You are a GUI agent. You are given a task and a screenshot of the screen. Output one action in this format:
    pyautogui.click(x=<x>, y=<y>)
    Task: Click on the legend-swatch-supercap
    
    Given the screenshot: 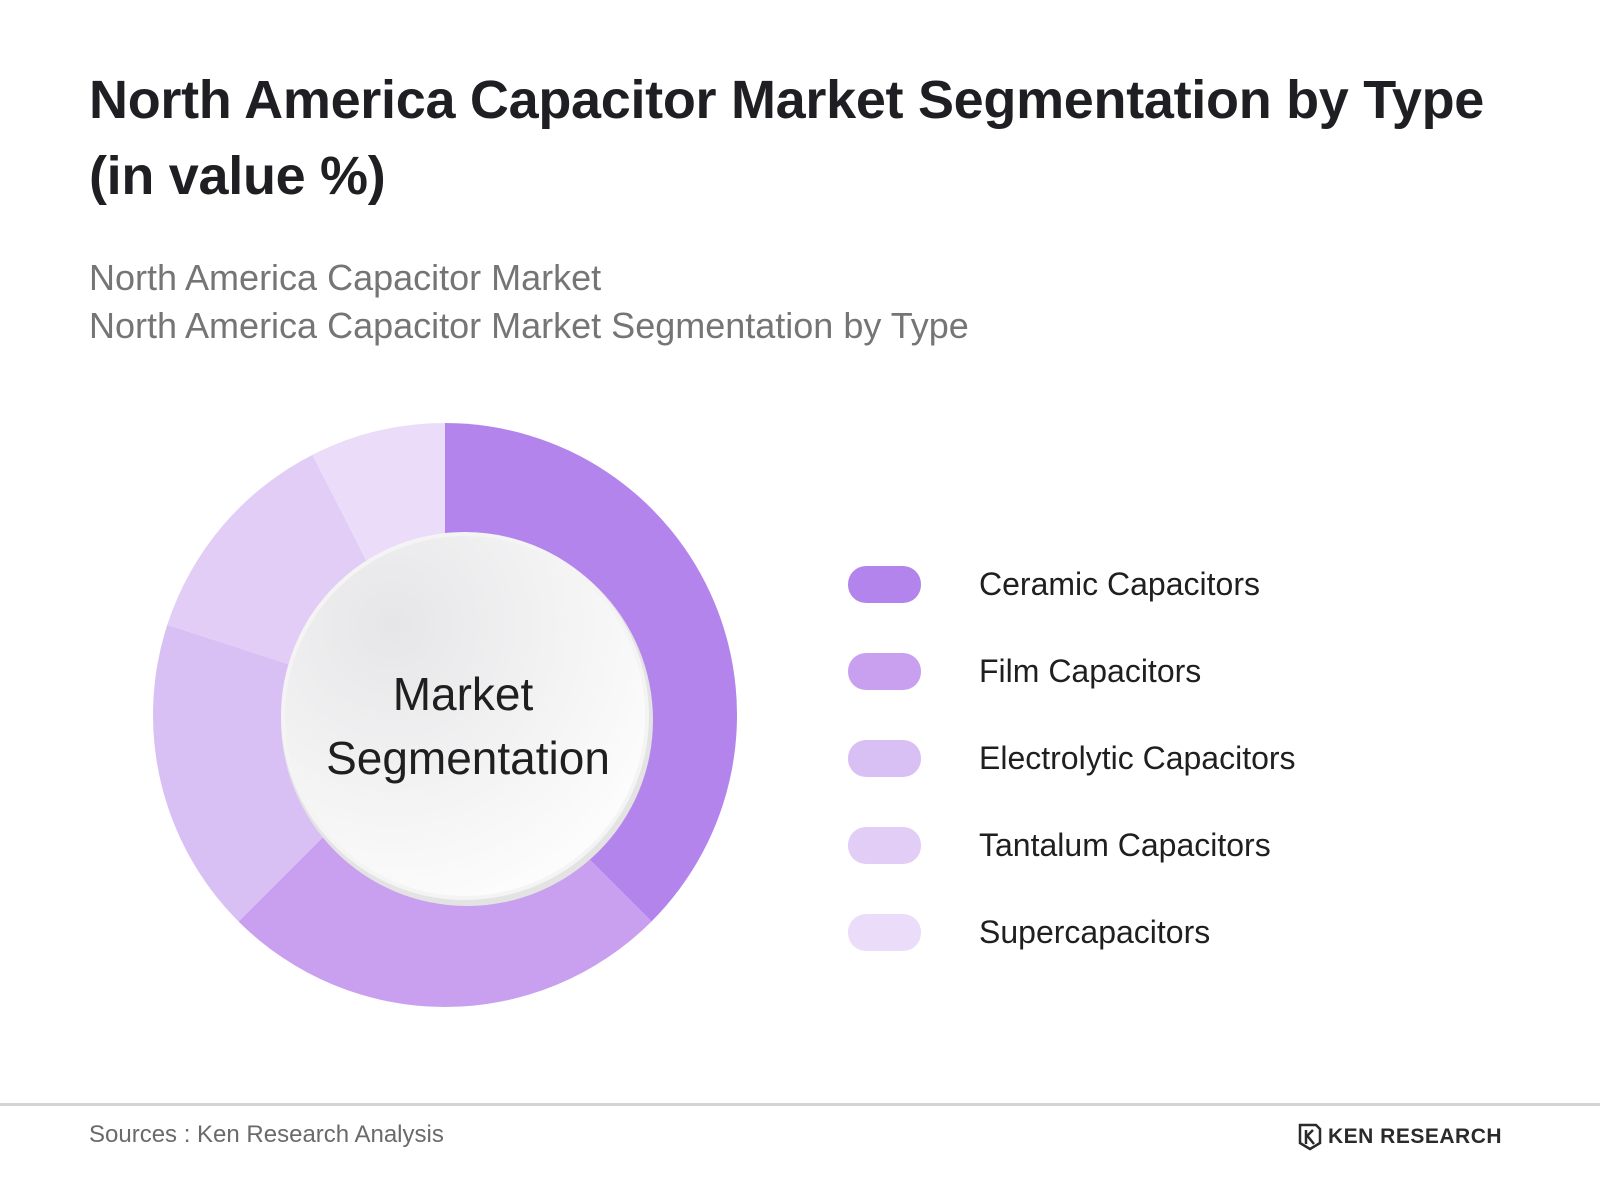 What is the action you would take?
    pyautogui.click(x=884, y=932)
    